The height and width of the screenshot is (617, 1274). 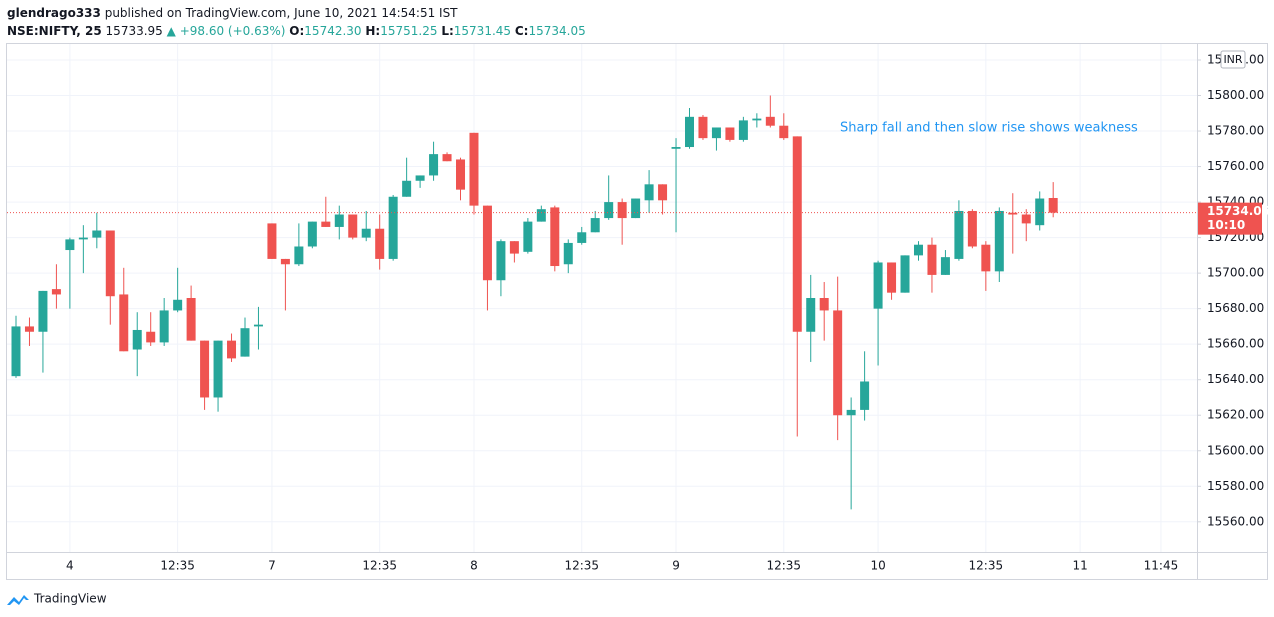 What do you see at coordinates (877, 566) in the screenshot?
I see `x-tick-label: 10` at bounding box center [877, 566].